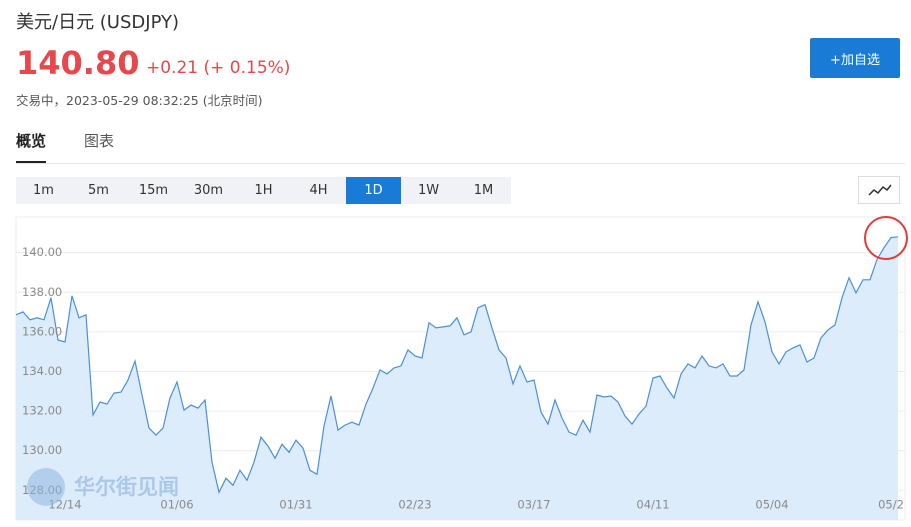  What do you see at coordinates (78, 63) in the screenshot?
I see `price: 140.80` at bounding box center [78, 63].